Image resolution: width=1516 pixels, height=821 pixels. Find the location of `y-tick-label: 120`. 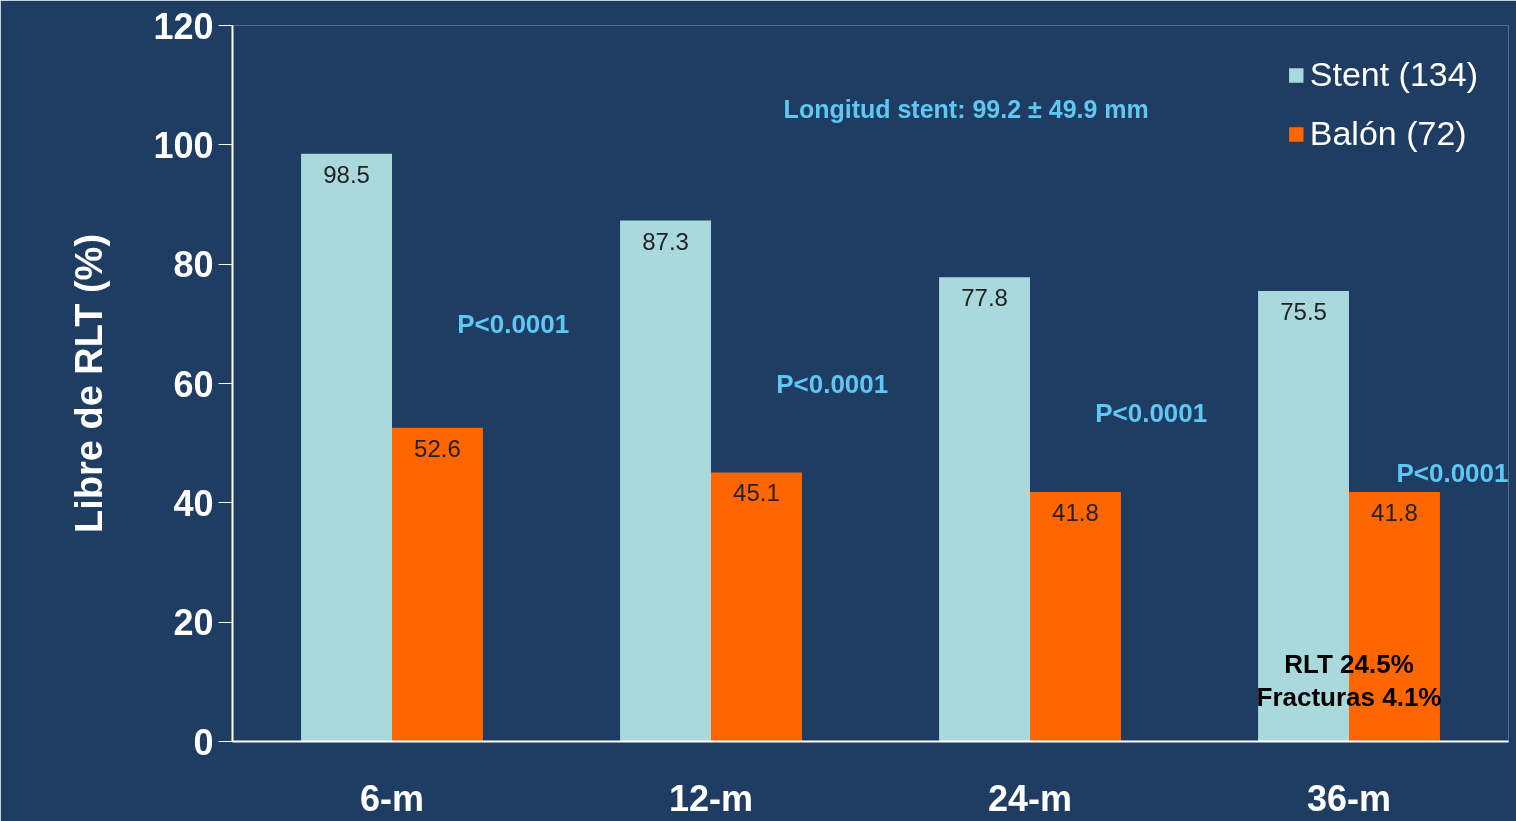

y-tick-label: 120 is located at coordinates (183, 26).